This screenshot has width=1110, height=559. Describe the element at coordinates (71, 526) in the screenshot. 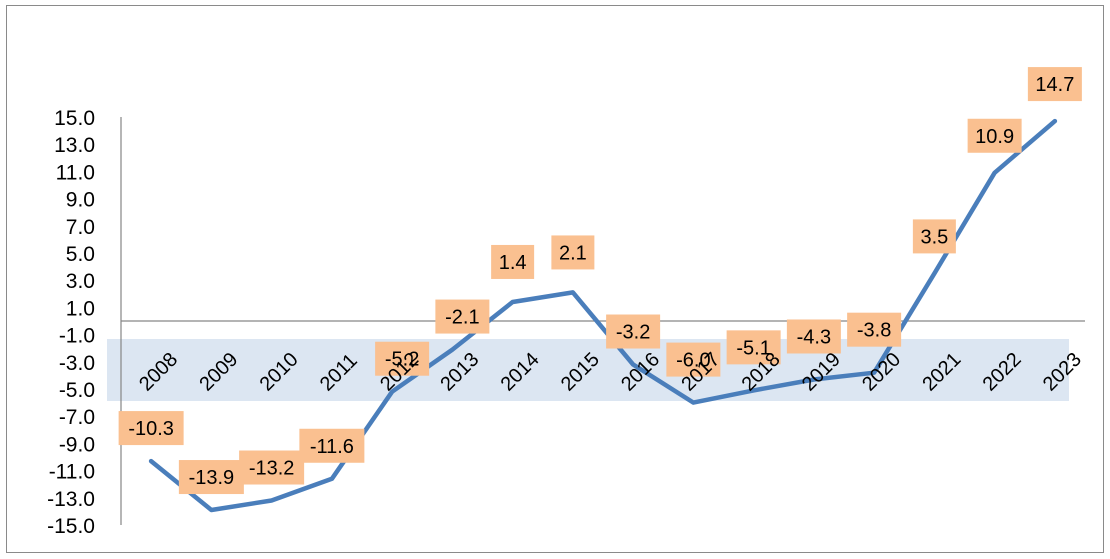

I see `y-tick-label: -15.0` at that location.